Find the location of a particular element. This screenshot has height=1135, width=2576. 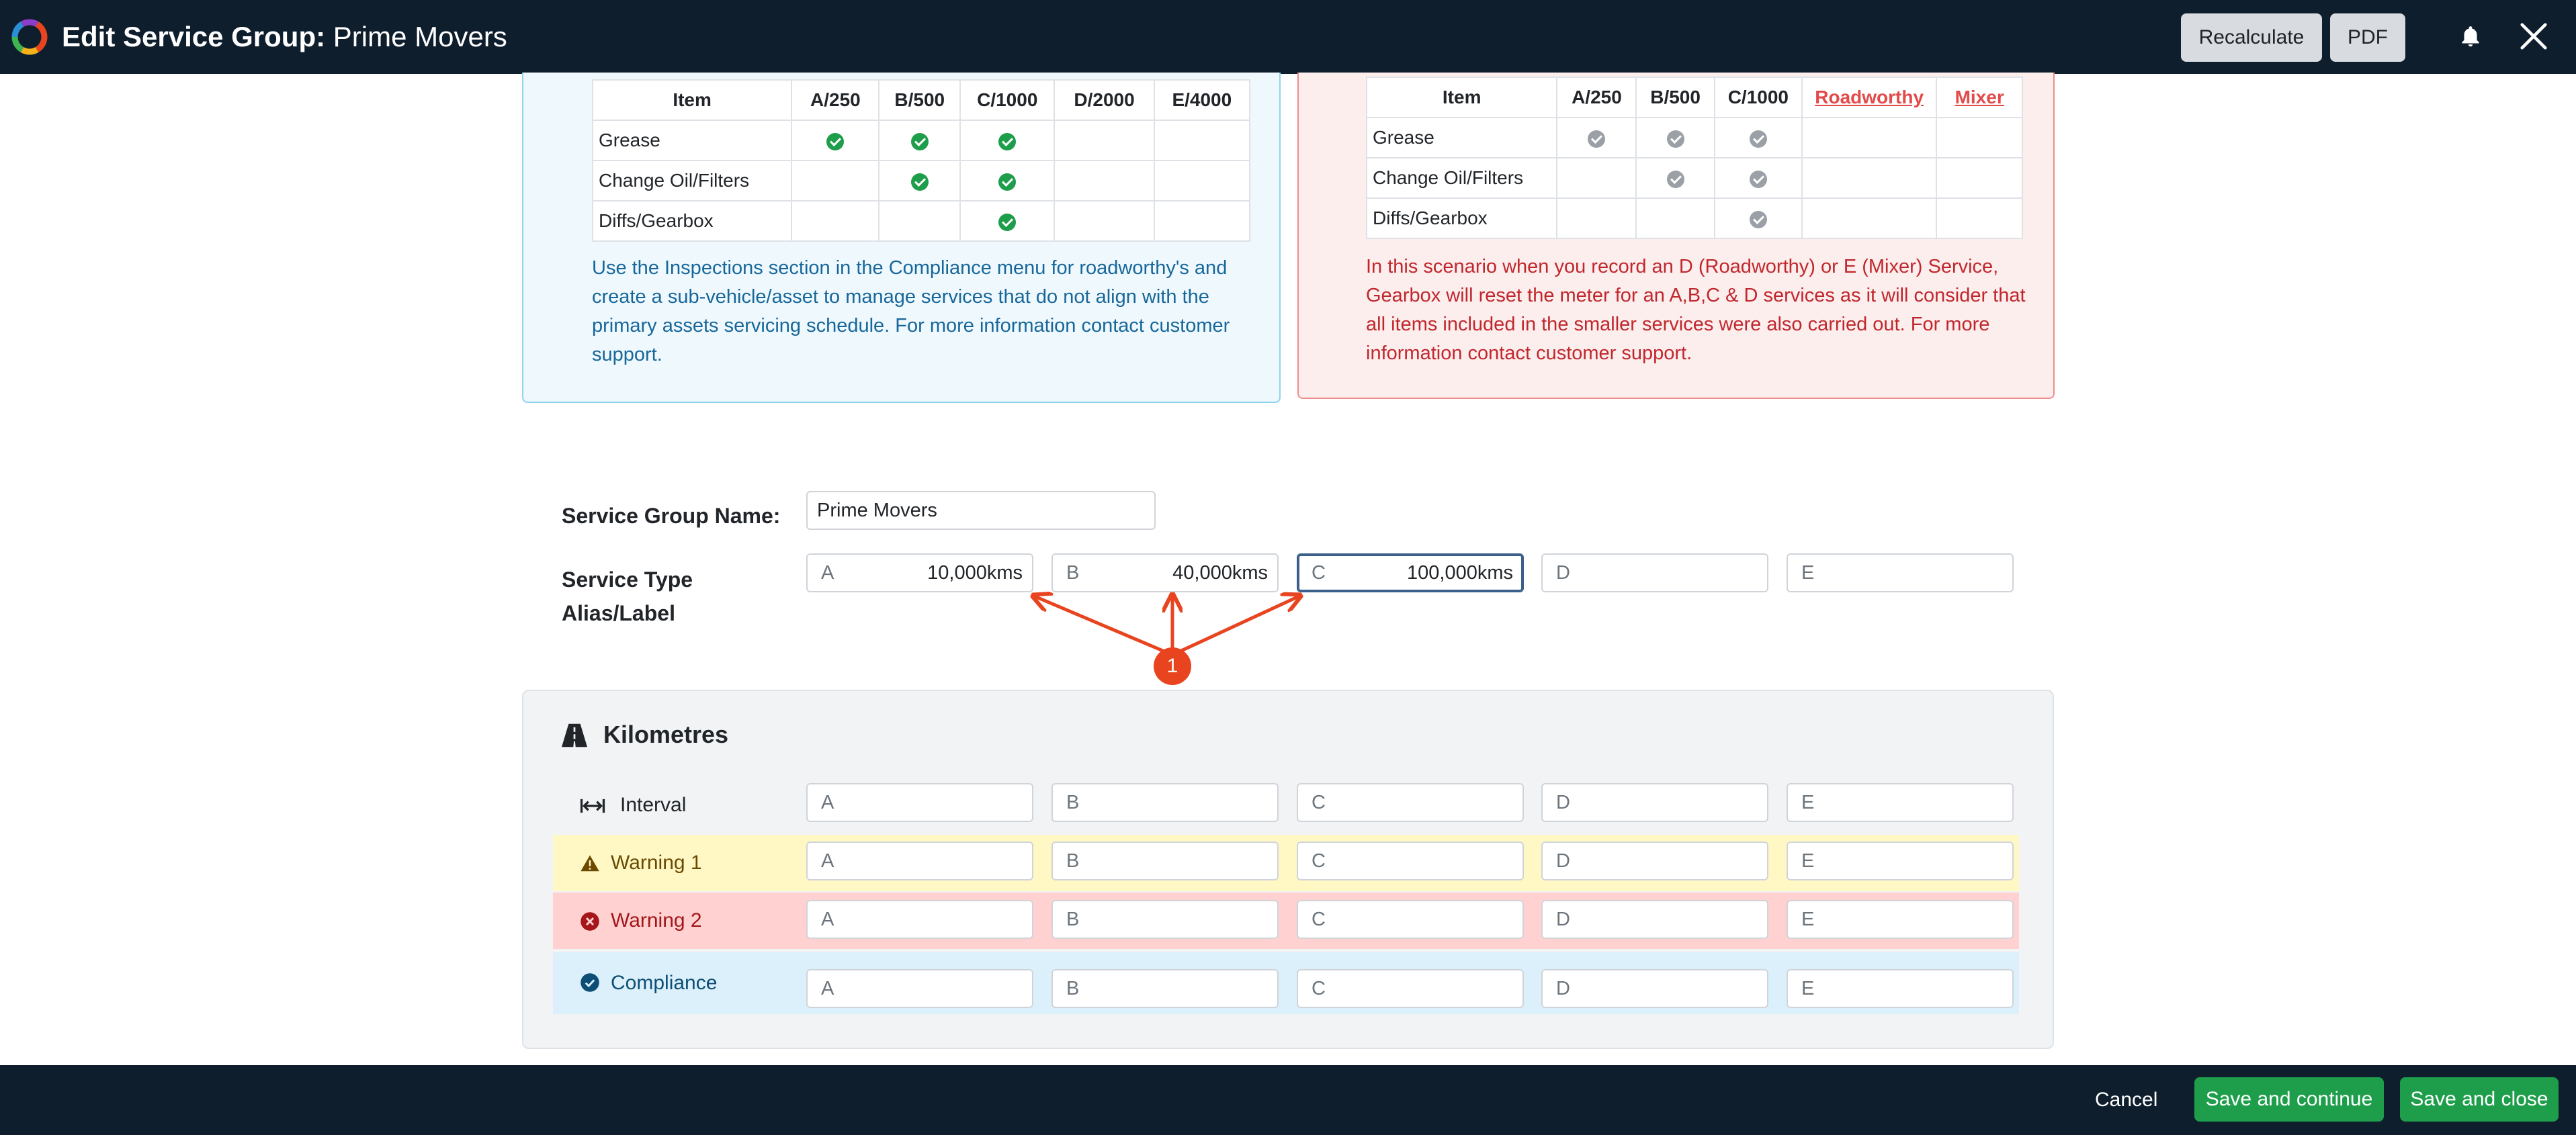

save-and-continue-button: Save and continue is located at coordinates (2289, 1099).